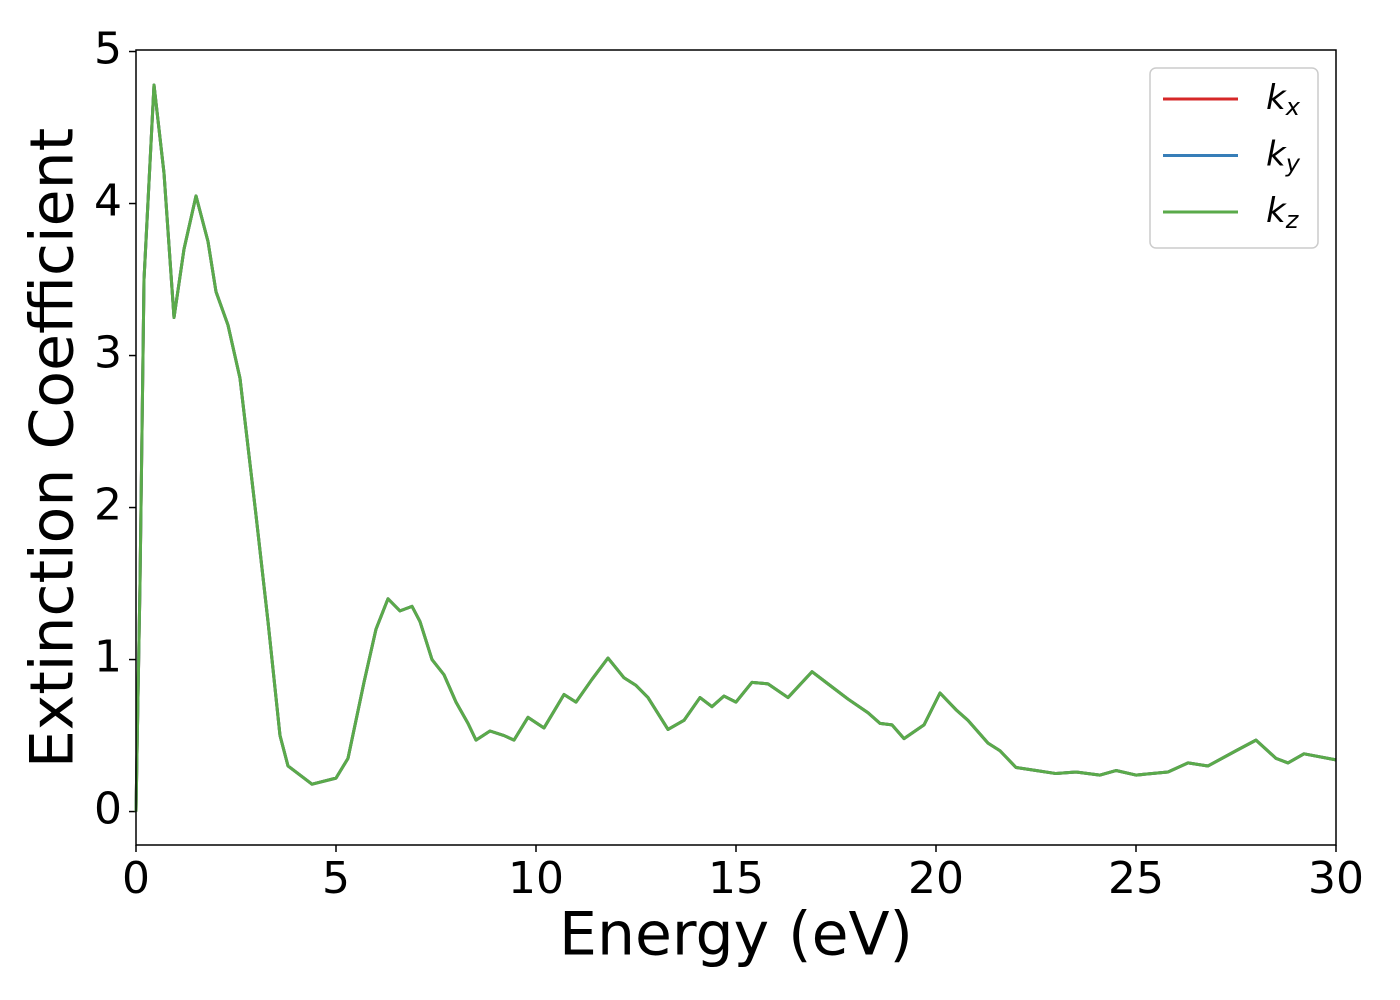  What do you see at coordinates (108, 49) in the screenshot?
I see `y-tick-label: 5` at bounding box center [108, 49].